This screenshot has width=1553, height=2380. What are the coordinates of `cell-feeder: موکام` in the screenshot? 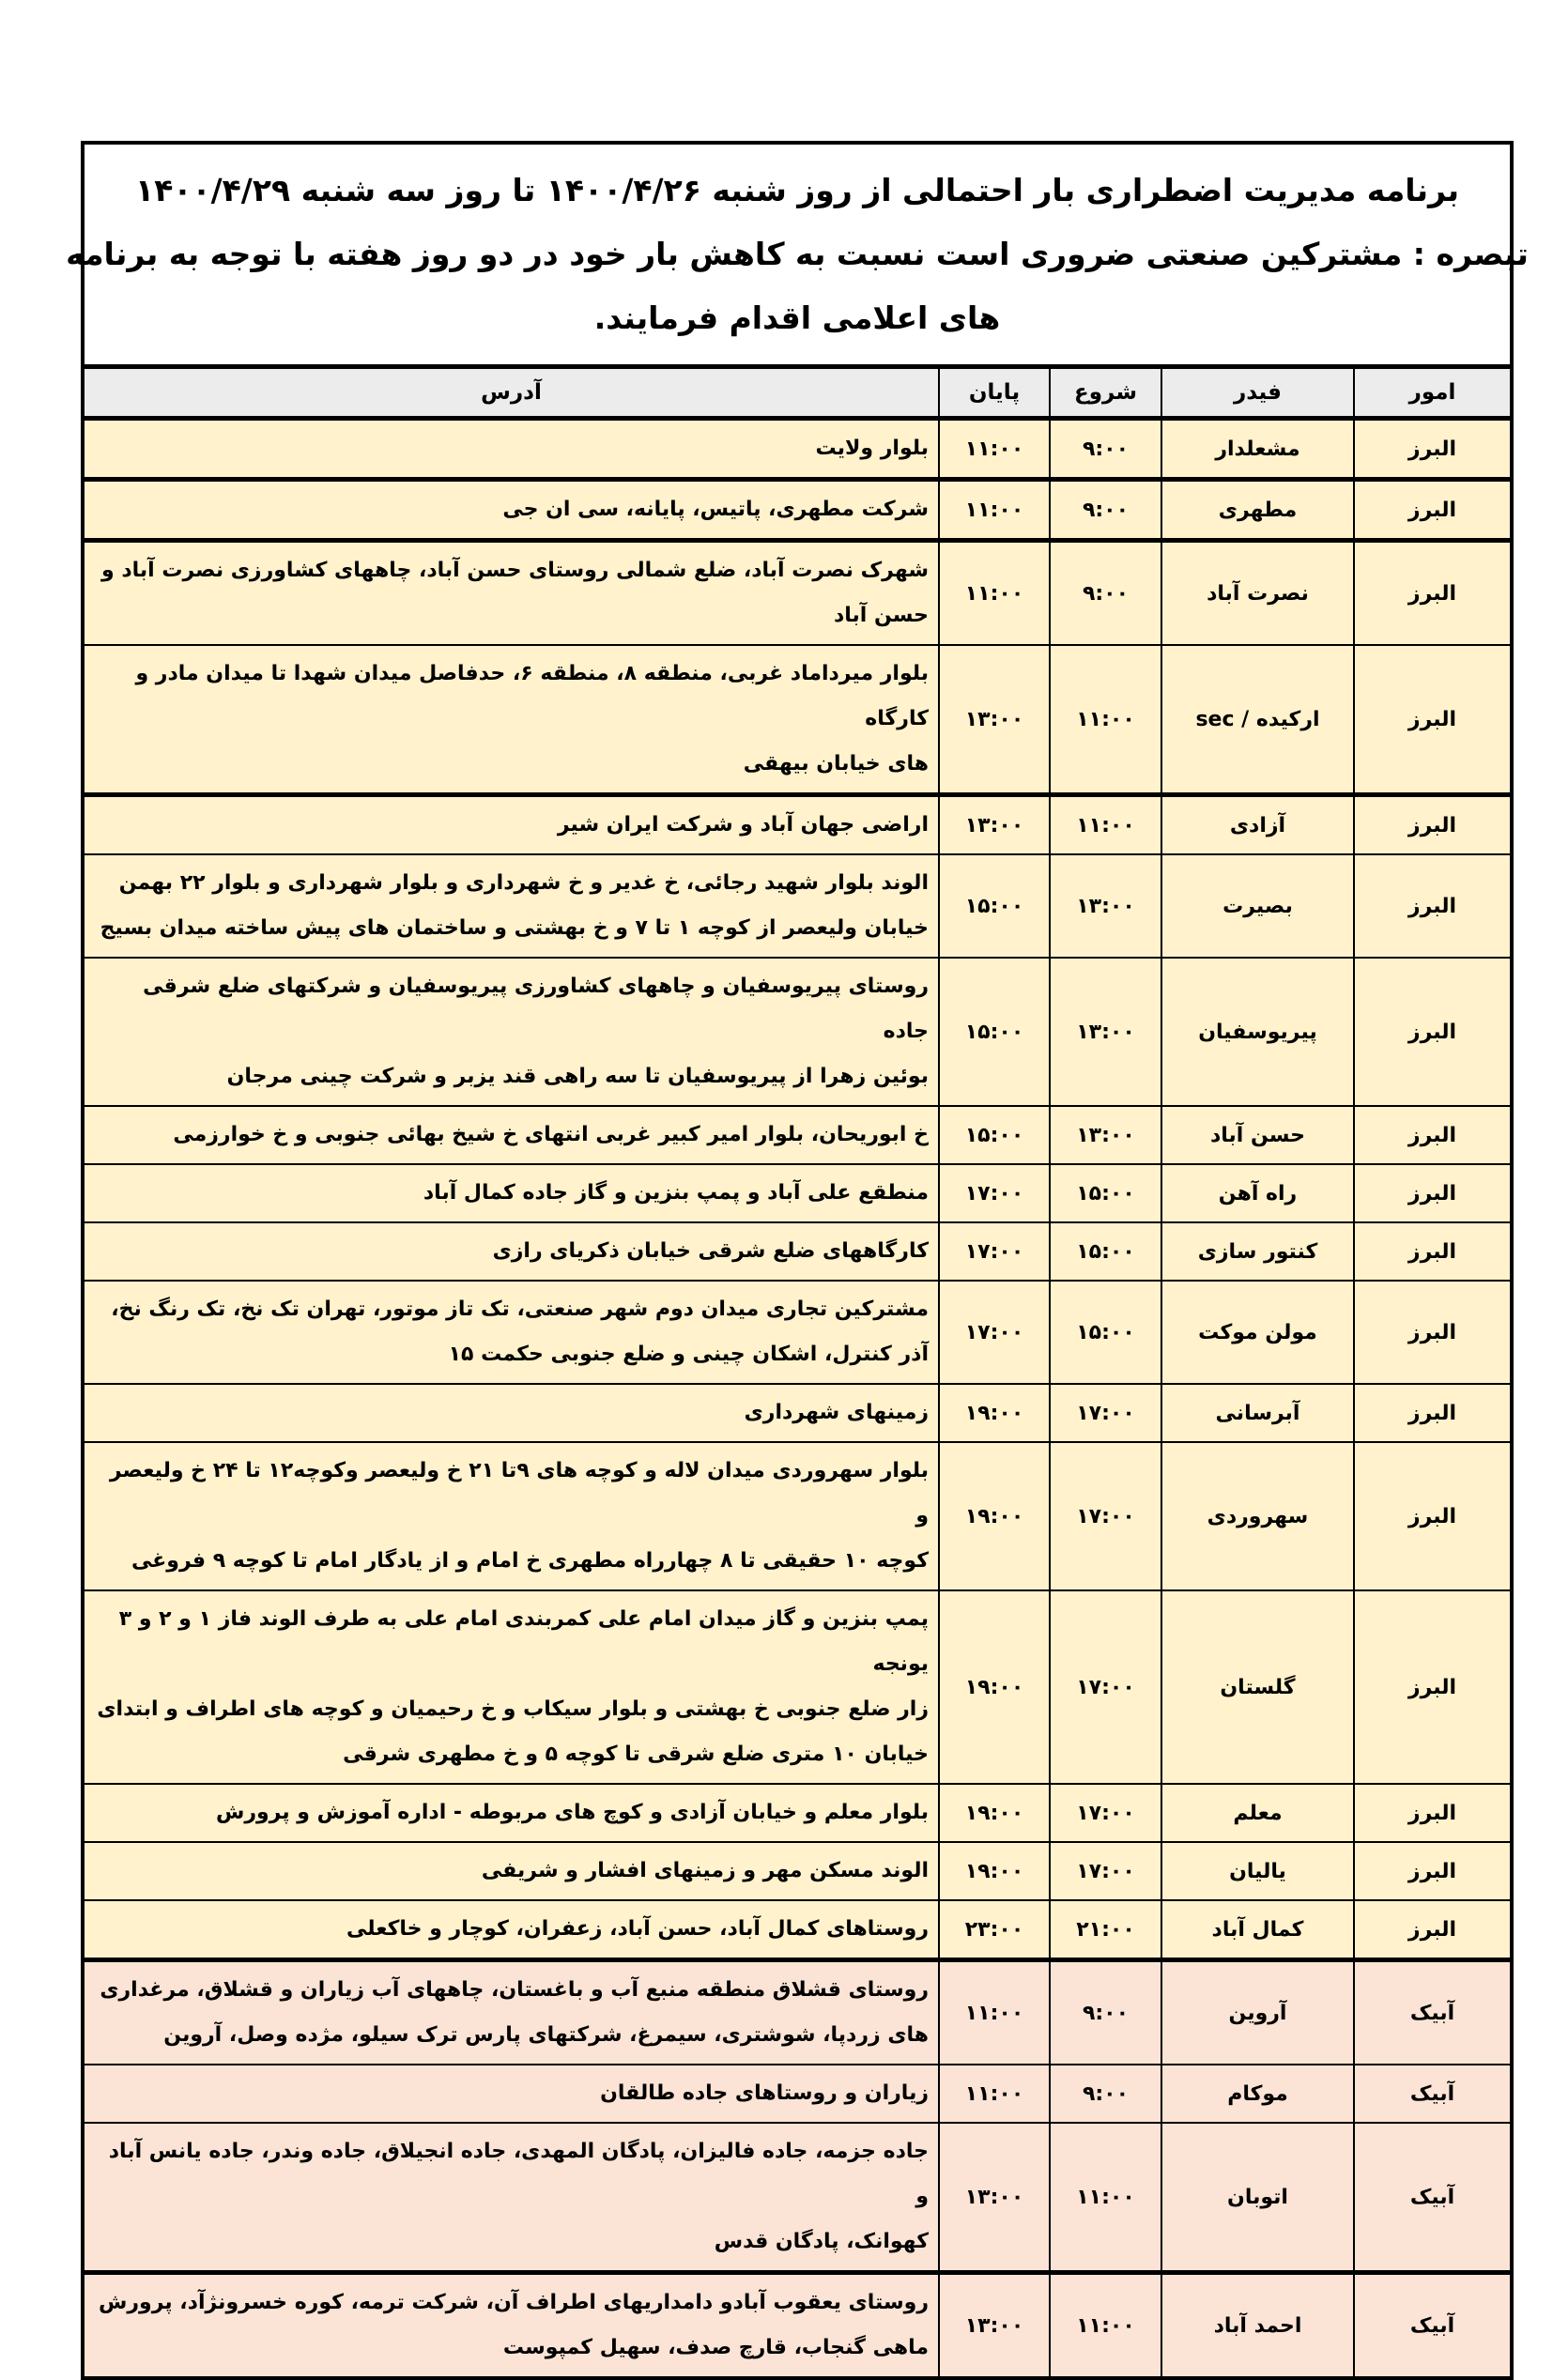 It's located at (1258, 2094).